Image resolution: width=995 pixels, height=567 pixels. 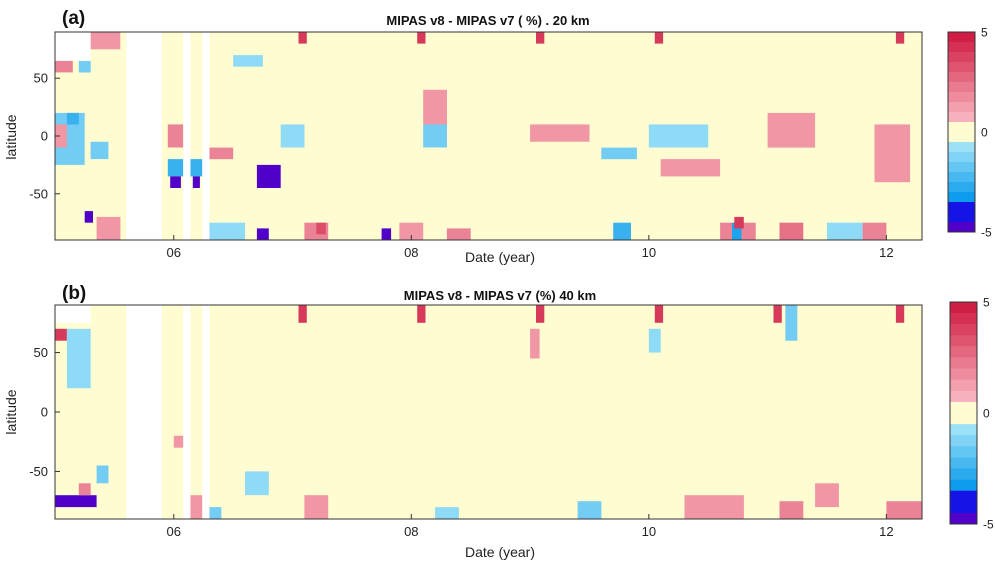 What do you see at coordinates (500, 552) in the screenshot?
I see `panel-b-xlabel: Date (year)` at bounding box center [500, 552].